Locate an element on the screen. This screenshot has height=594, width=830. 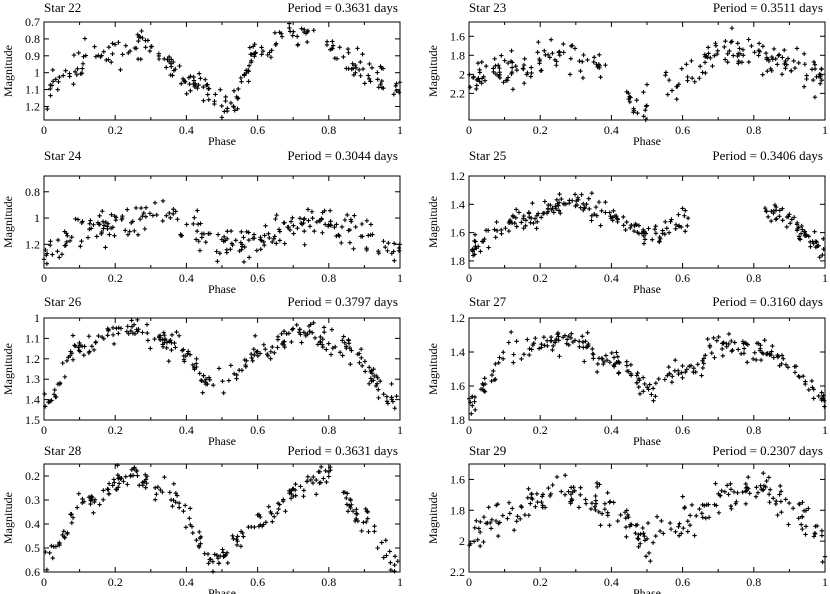
x-tick-label: 1 is located at coordinates (825, 430).